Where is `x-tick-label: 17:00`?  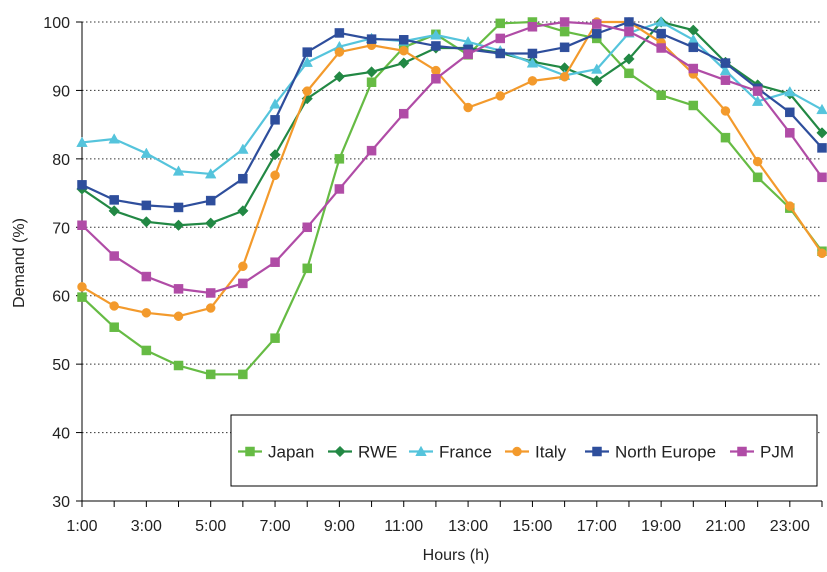
x-tick-label: 17:00 is located at coordinates (597, 526).